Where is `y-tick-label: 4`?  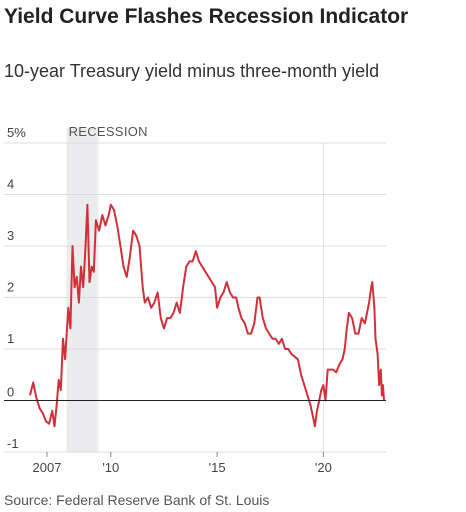
y-tick-label: 4 is located at coordinates (10, 184).